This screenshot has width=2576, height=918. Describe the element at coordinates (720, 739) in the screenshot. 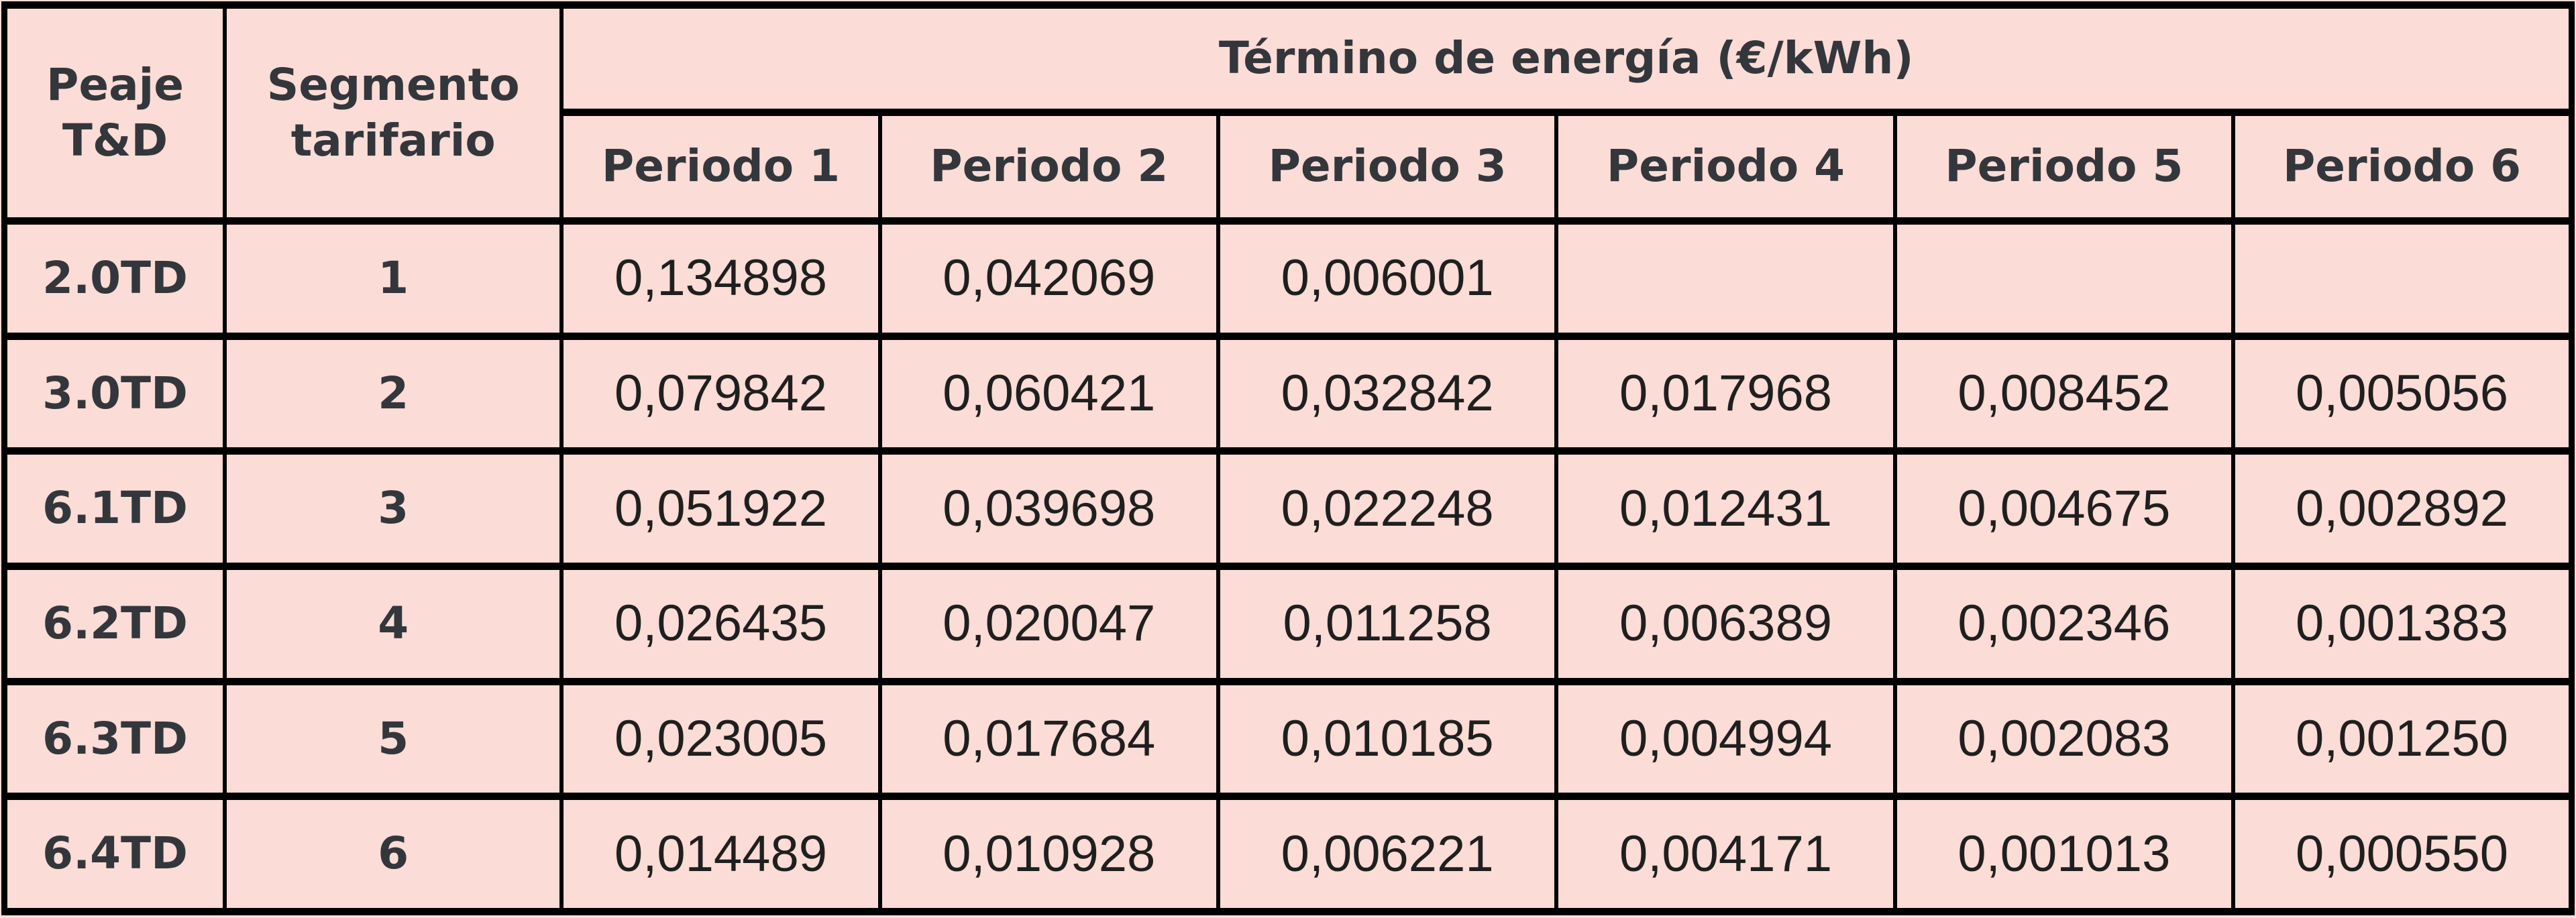

I see `value-cell: 0,023005` at that location.